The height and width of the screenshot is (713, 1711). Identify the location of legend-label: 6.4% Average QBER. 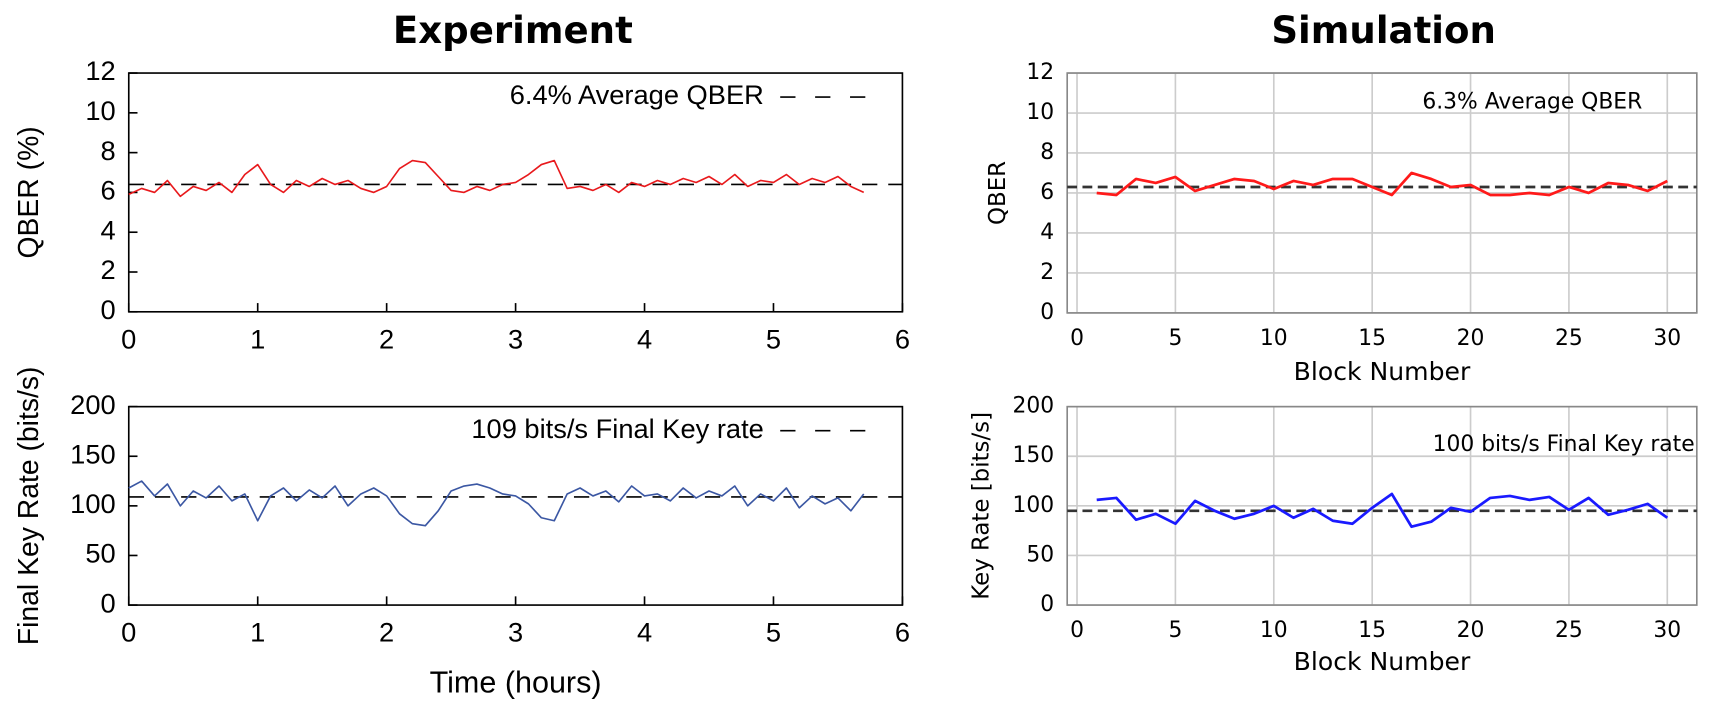
(637, 94).